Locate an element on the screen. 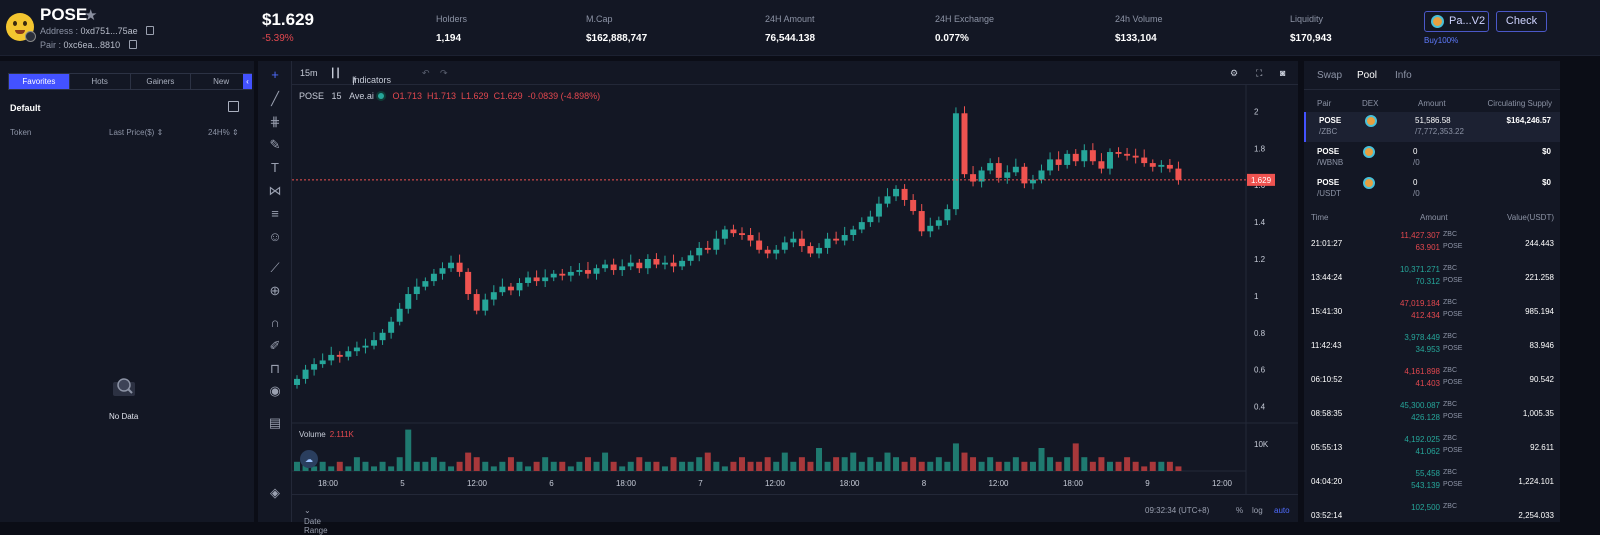  tab-new: New is located at coordinates (221, 81).